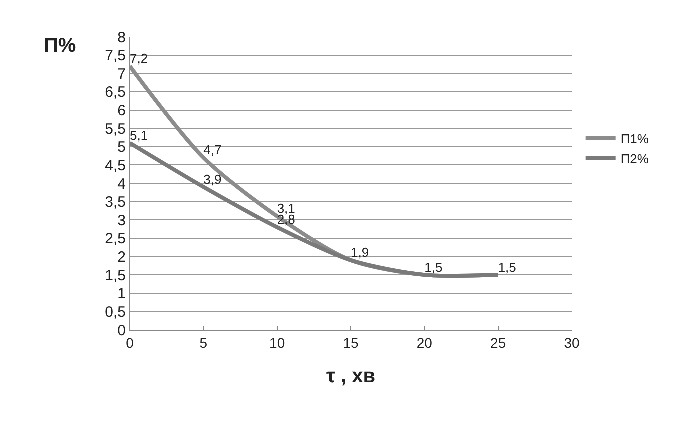 Image resolution: width=698 pixels, height=428 pixels. I want to click on x-tick-label: 15, so click(351, 342).